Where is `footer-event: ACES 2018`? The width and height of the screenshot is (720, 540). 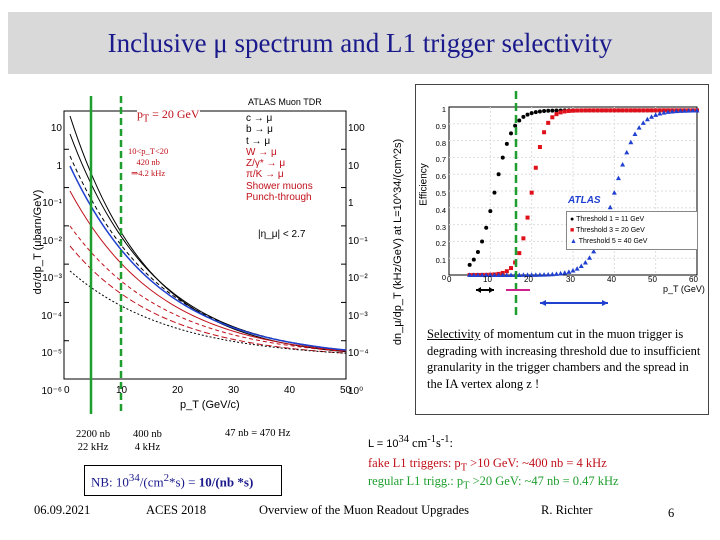 footer-event: ACES 2018 is located at coordinates (176, 510).